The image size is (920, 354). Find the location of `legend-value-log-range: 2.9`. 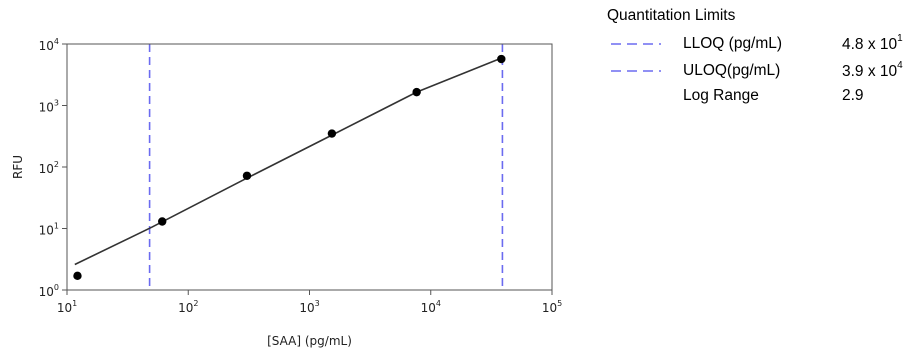

legend-value-log-range: 2.9 is located at coordinates (853, 95).